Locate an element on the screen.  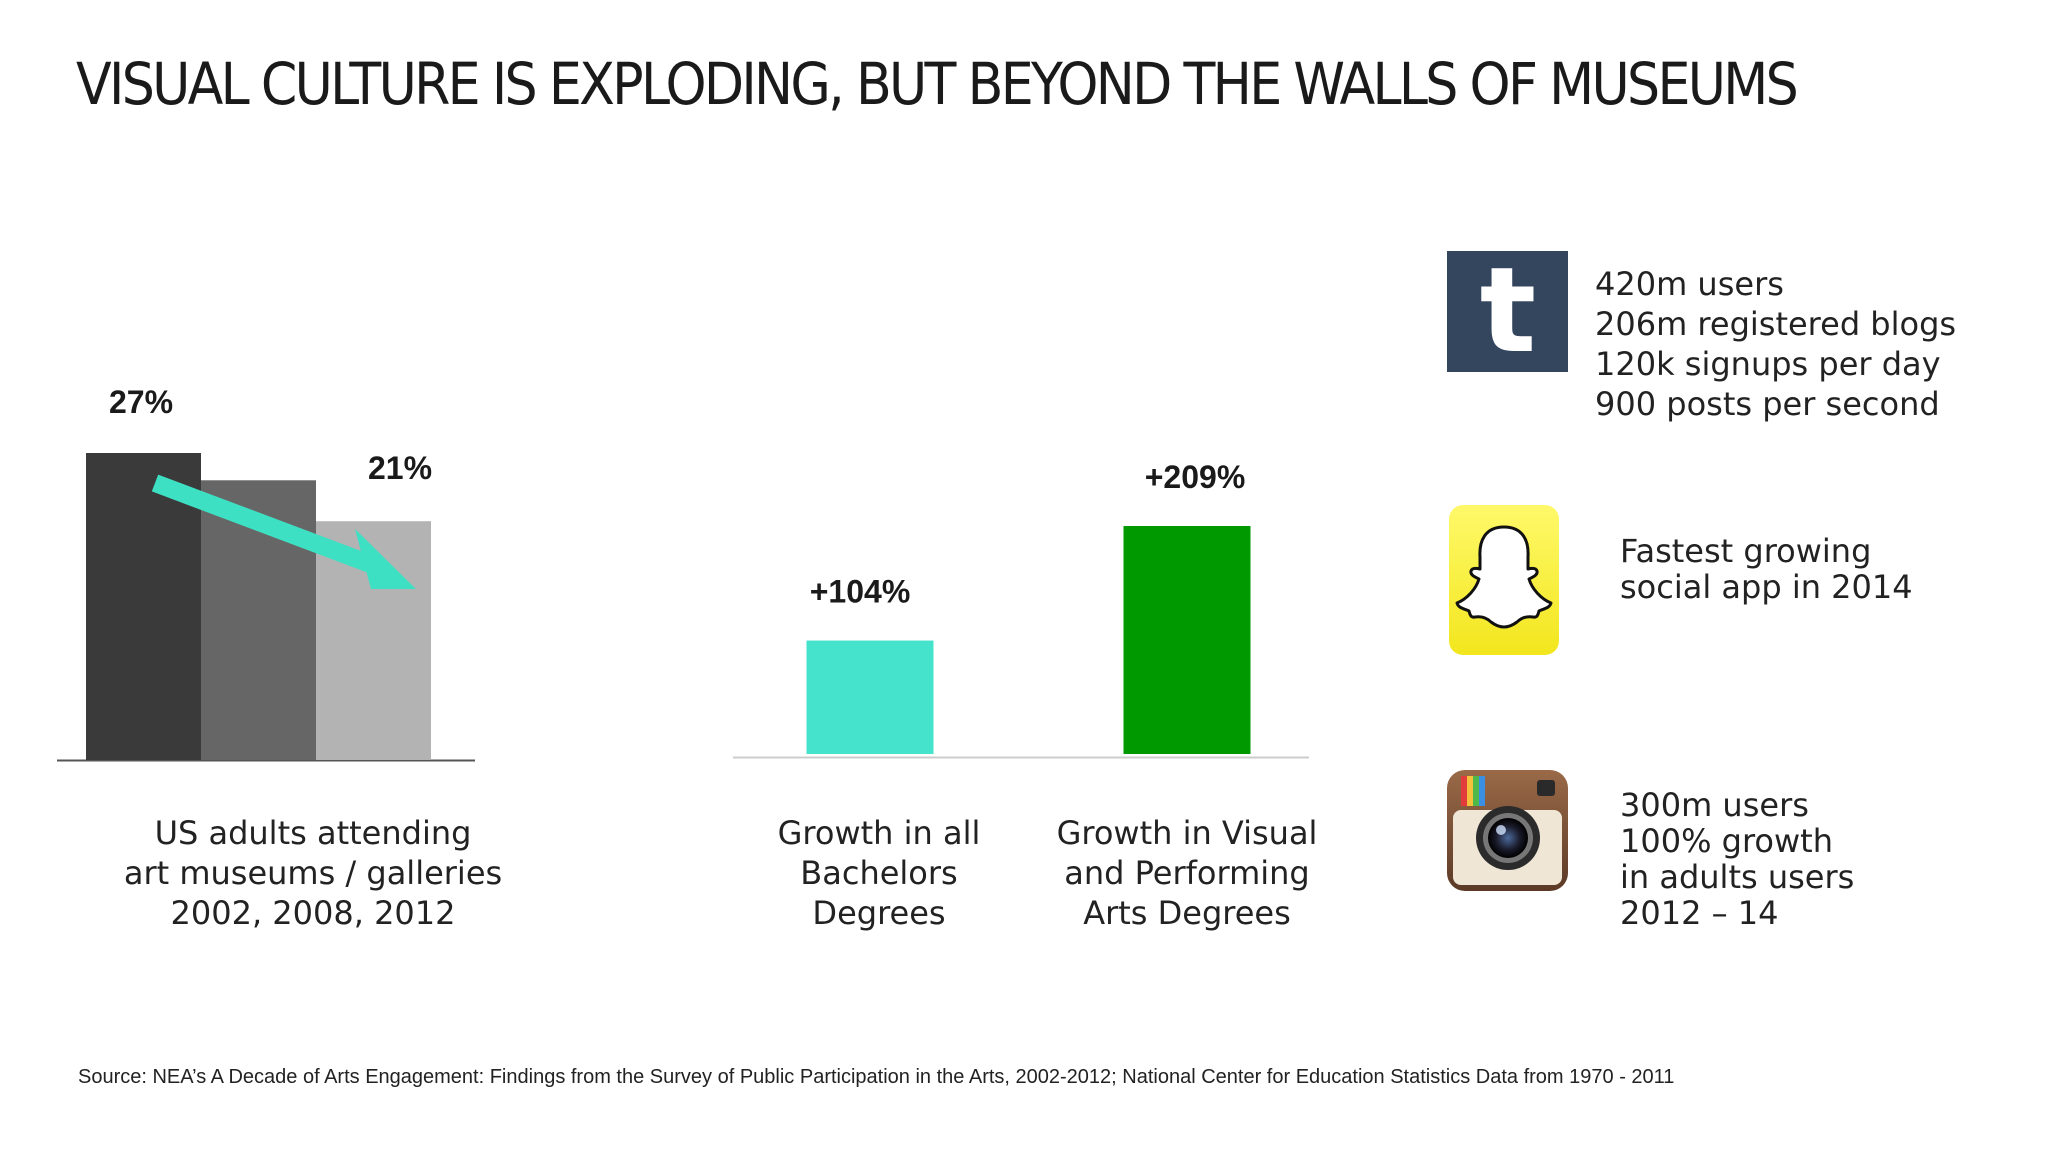
bachelors-caption: Growth in all Bachelors Degrees is located at coordinates (879, 873).